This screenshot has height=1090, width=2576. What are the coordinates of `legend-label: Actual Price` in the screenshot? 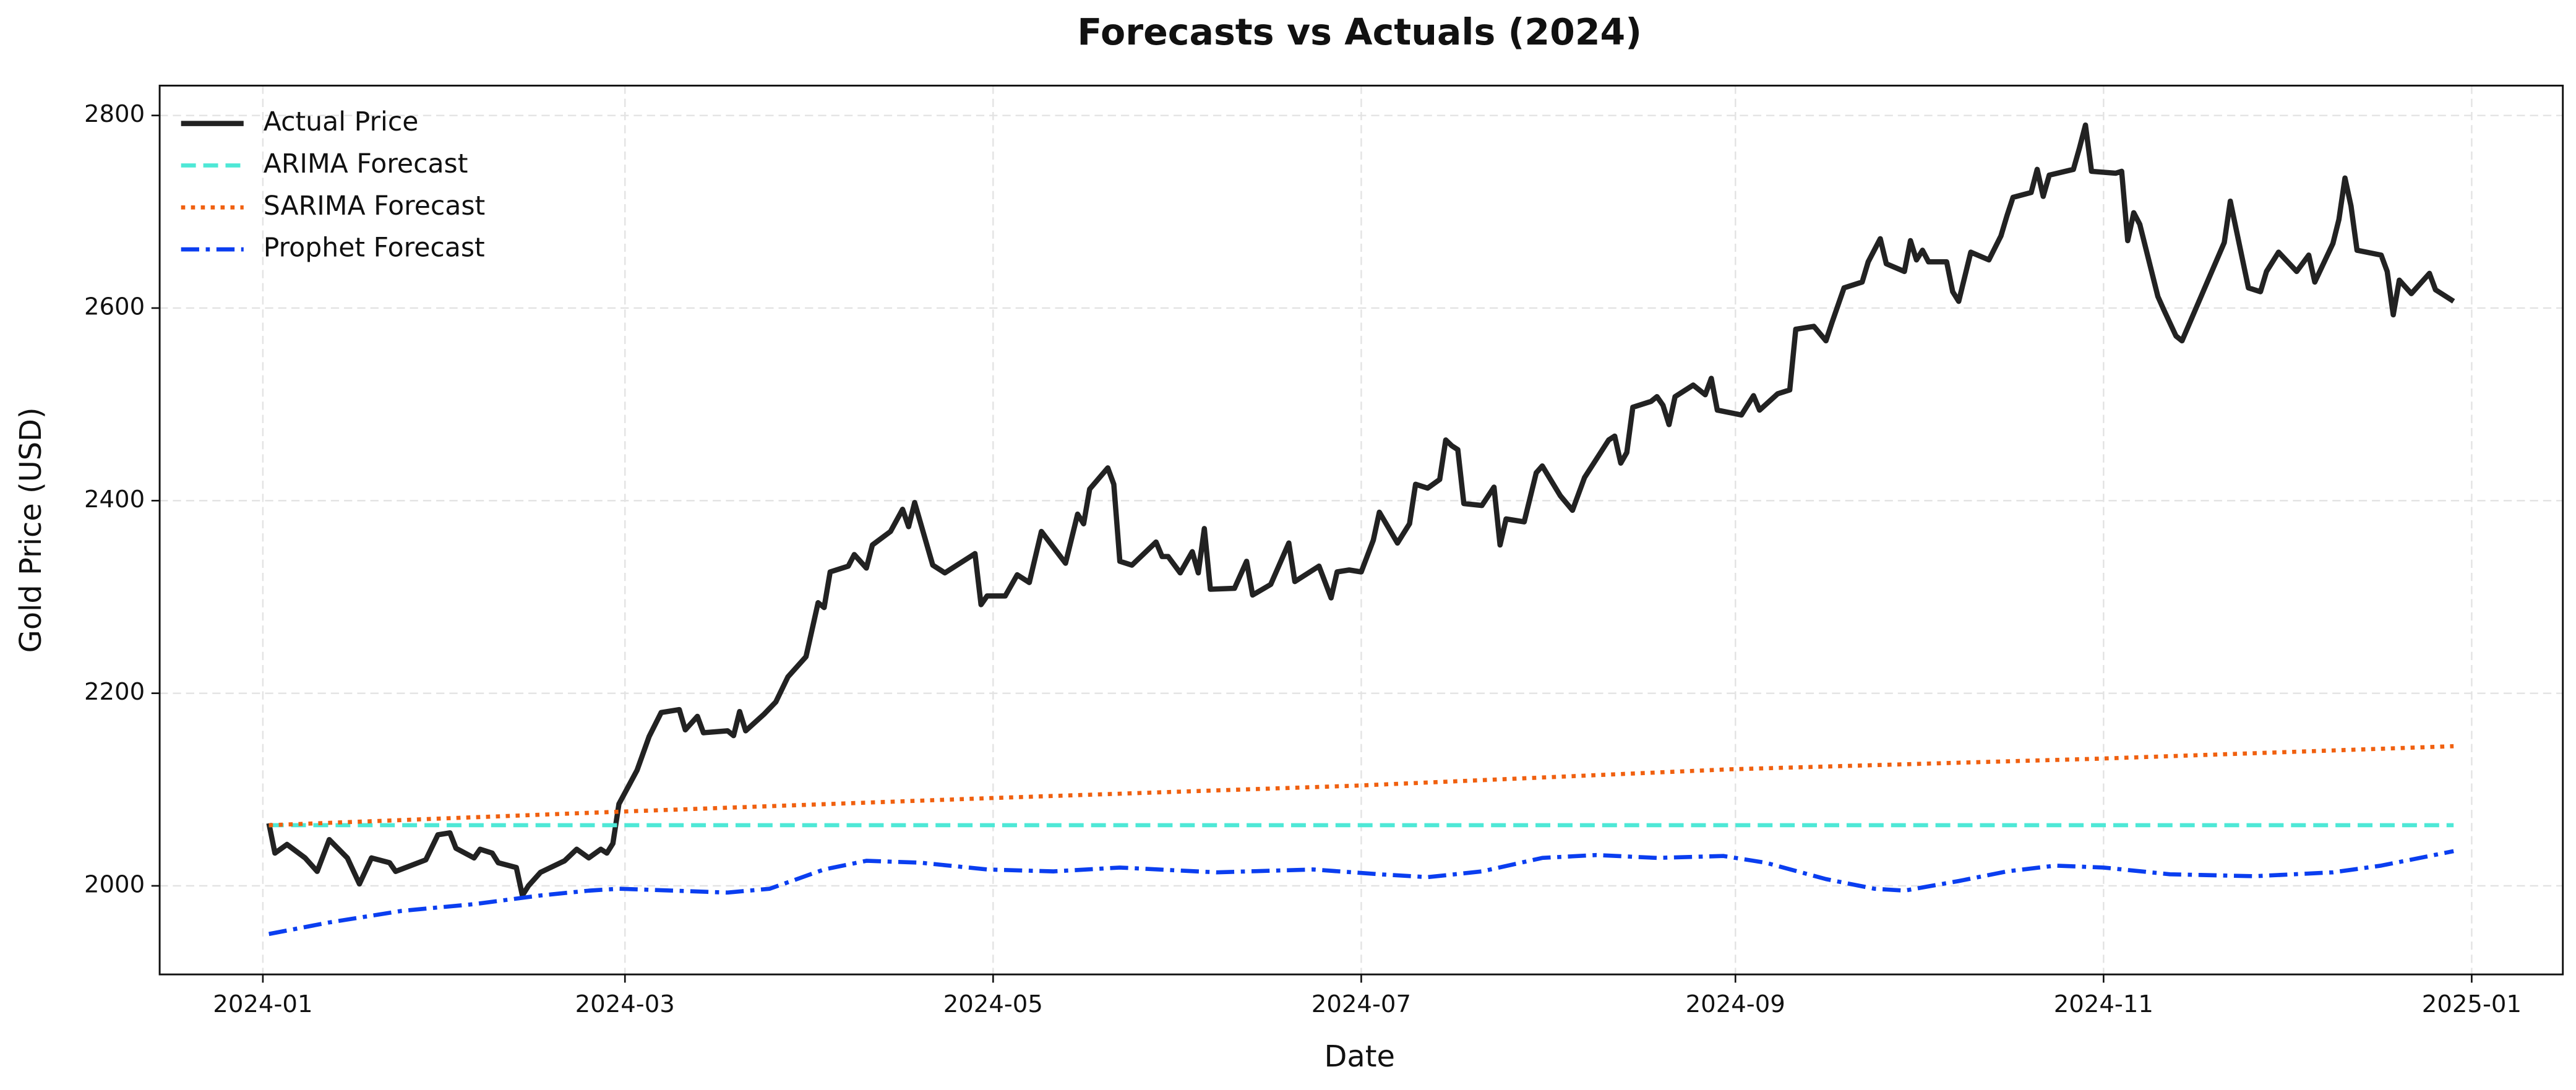 It's located at (341, 121).